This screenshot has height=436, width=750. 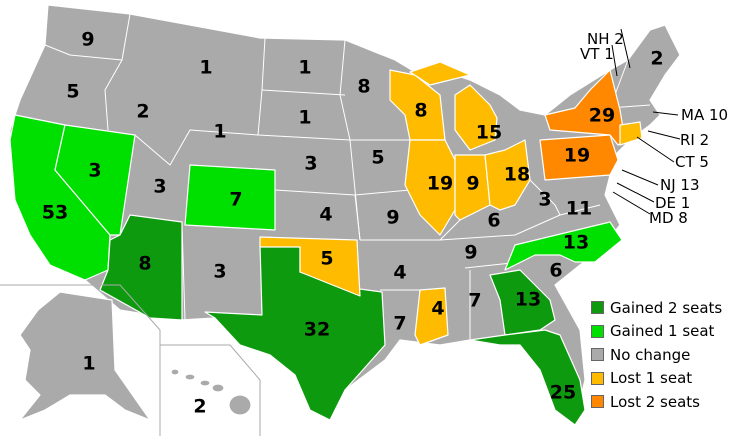 I want to click on seat-label-WI: 8, so click(x=420, y=111).